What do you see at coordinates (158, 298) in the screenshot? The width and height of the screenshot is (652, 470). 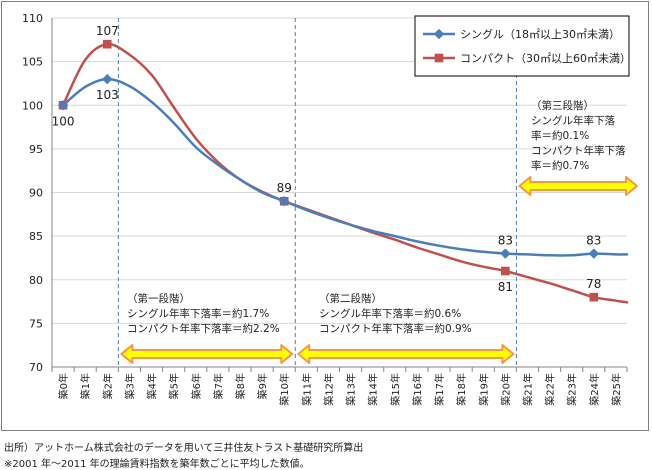 I see `phase1-title: （第一段階）` at bounding box center [158, 298].